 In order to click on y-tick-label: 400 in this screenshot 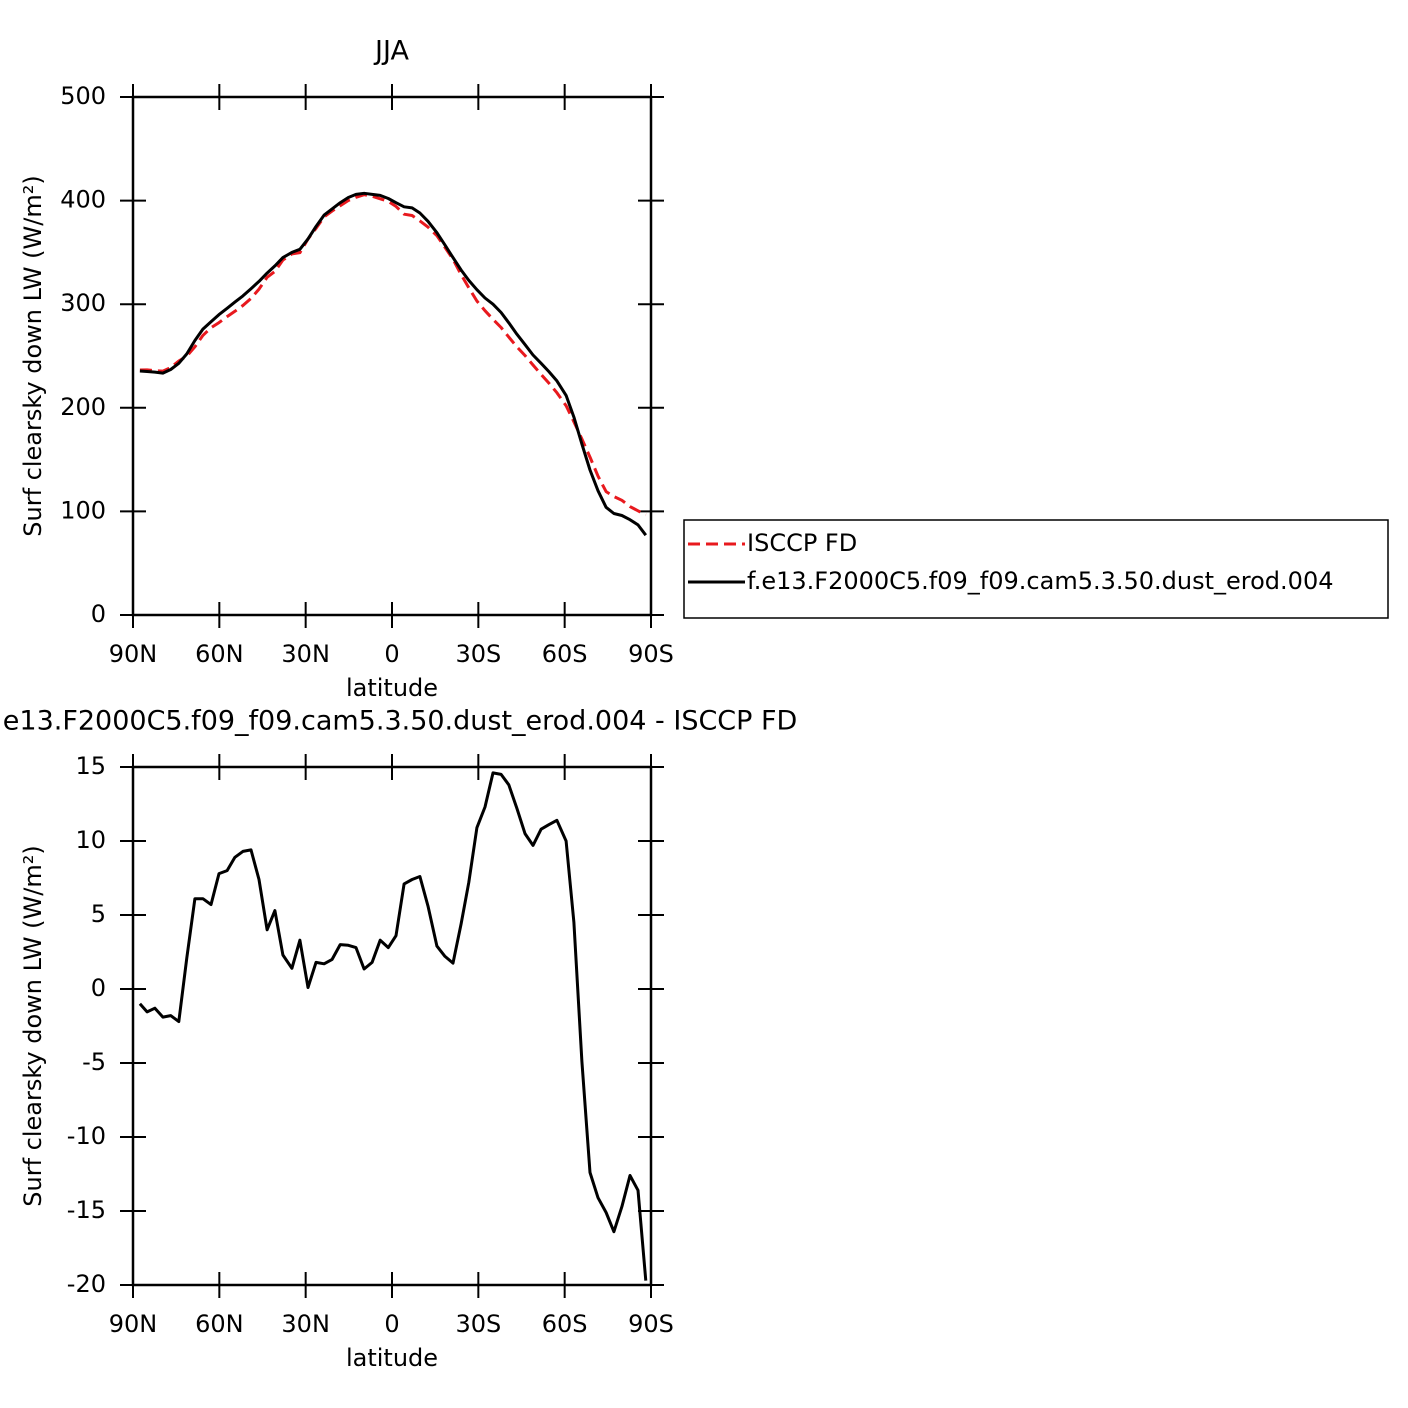, I will do `click(83, 200)`.